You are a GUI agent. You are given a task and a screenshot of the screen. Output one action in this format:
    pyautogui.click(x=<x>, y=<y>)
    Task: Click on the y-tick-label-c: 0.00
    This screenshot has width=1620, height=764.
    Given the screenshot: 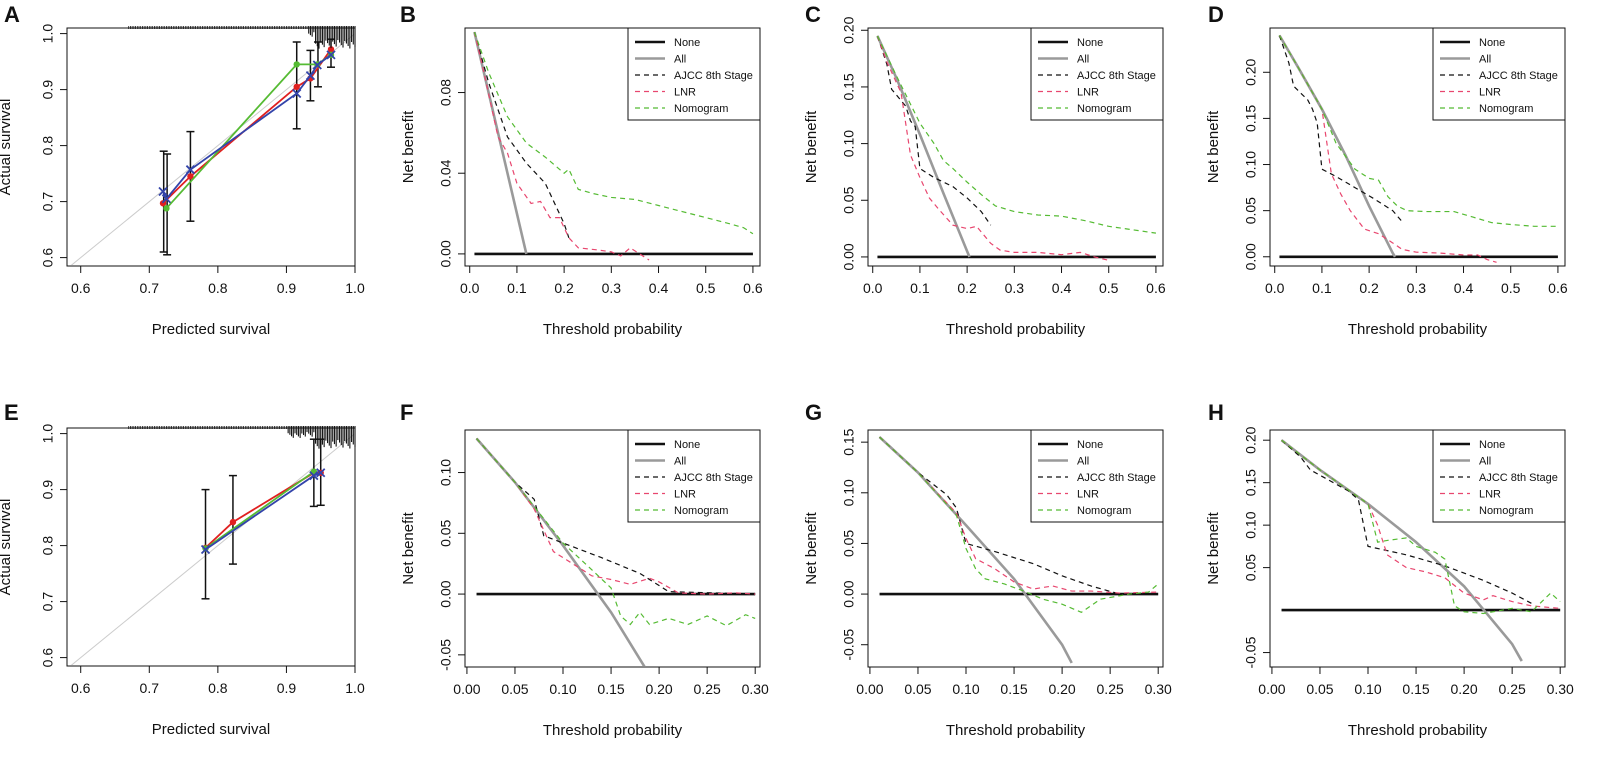 What is the action you would take?
    pyautogui.click(x=849, y=256)
    